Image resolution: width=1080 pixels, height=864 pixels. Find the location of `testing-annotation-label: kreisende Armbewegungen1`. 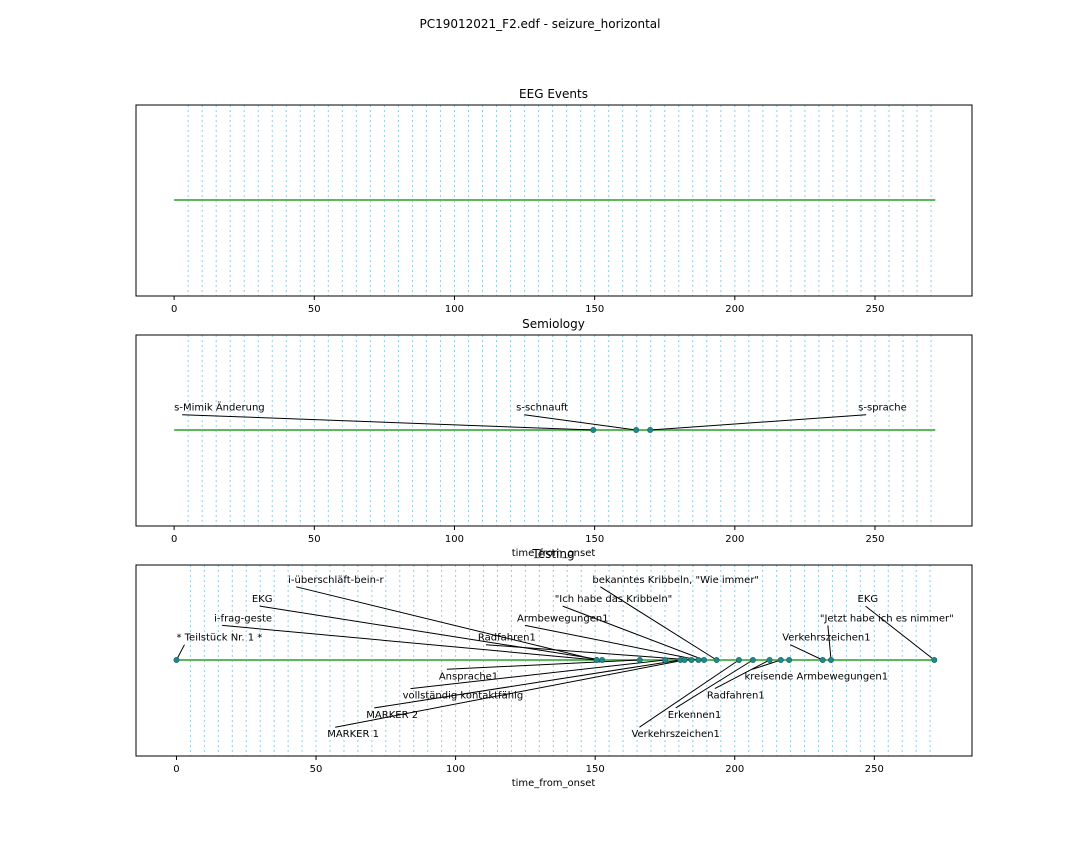

testing-annotation-label: kreisende Armbewegungen1 is located at coordinates (817, 676).